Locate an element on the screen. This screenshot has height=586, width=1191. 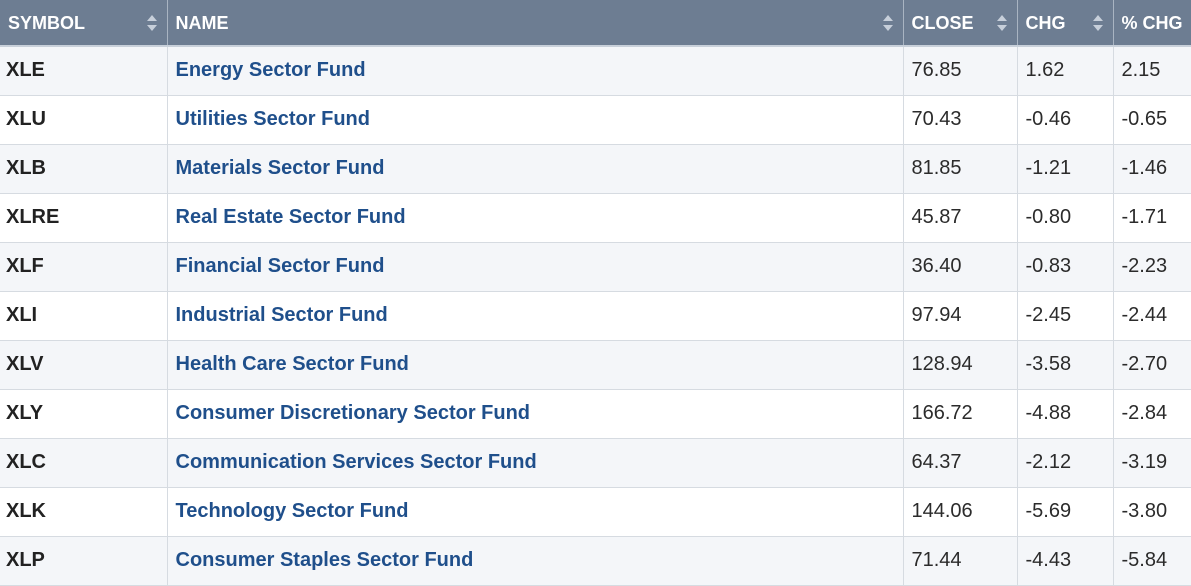
chg-cell: -0.80 is located at coordinates (1065, 218).